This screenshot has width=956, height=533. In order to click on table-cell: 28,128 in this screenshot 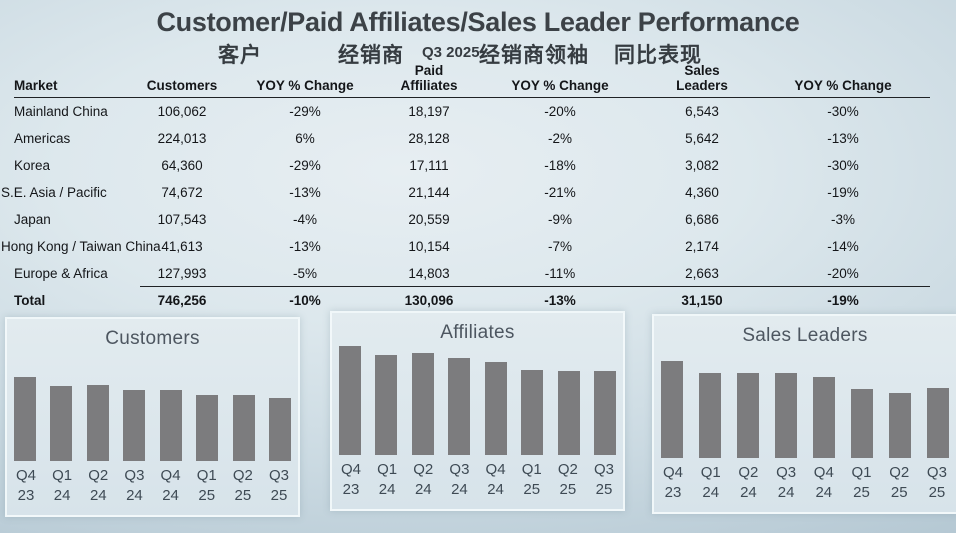, I will do `click(429, 138)`.